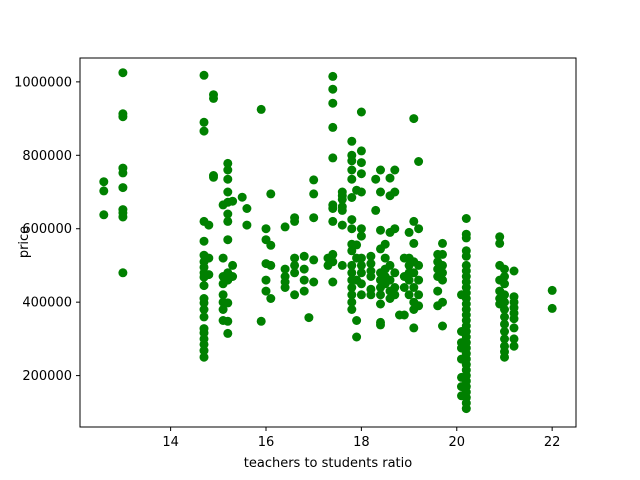 This screenshot has height=480, width=640. Describe the element at coordinates (47, 156) in the screenshot. I see `y-tick-label: 800000` at that location.